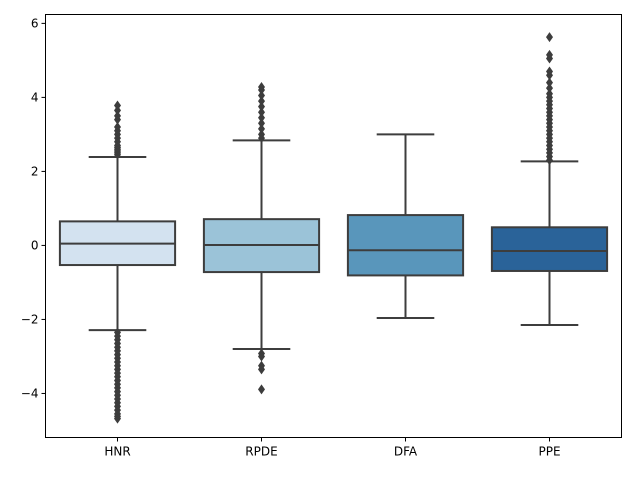 This screenshot has height=481, width=640. Describe the element at coordinates (117, 262) in the screenshot. I see `box-hnr` at that location.